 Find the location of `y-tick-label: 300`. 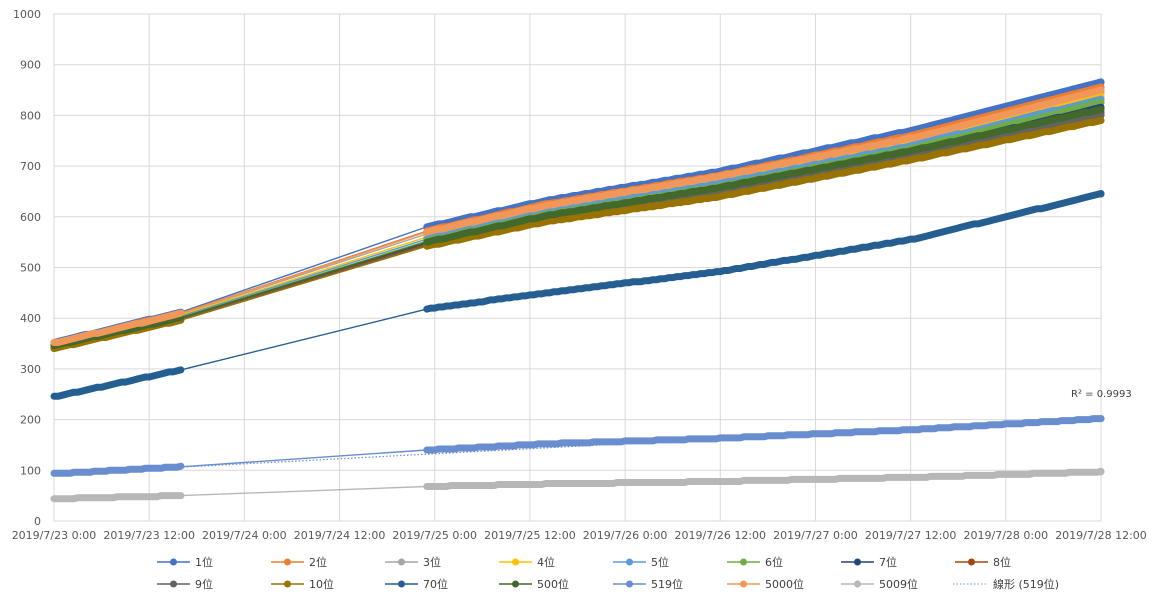

y-tick-label: 300 is located at coordinates (30, 369).